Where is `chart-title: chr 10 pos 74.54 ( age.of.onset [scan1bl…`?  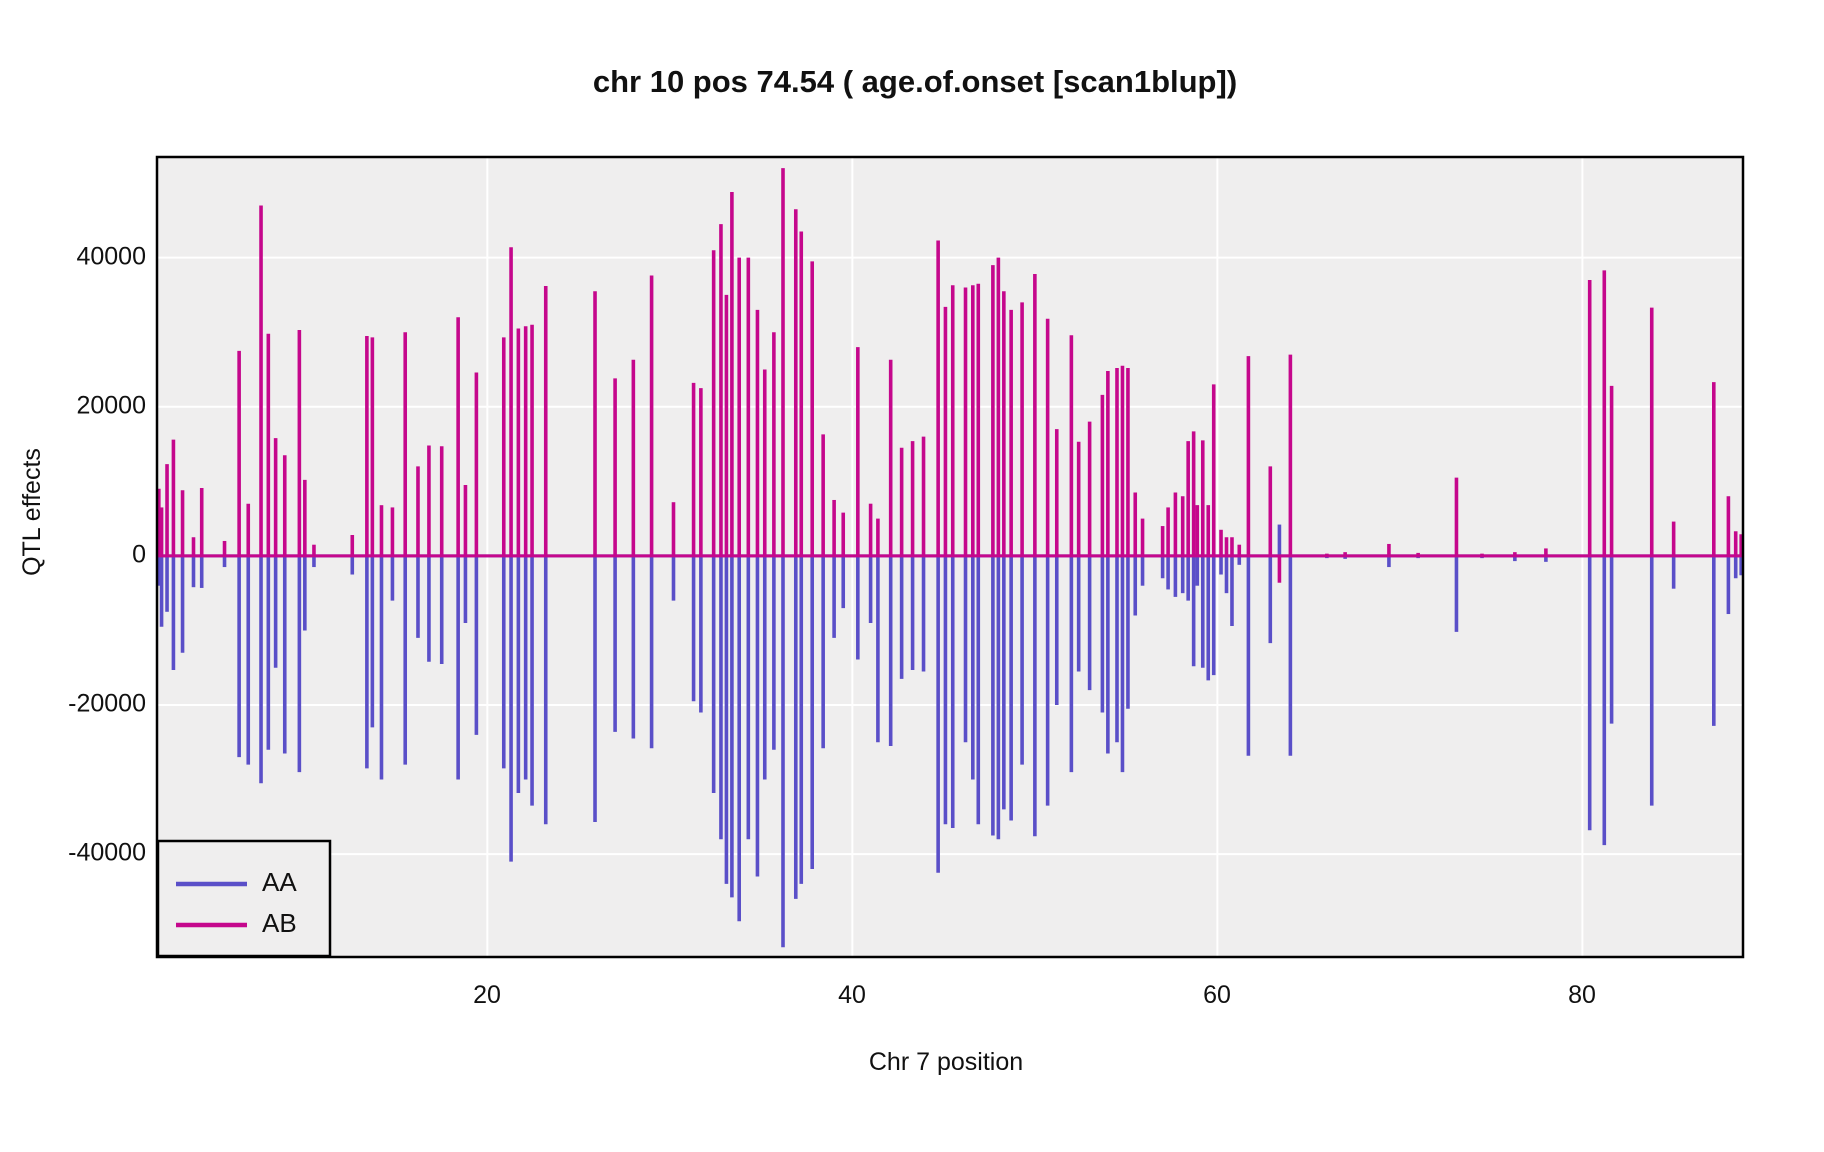 chart-title: chr 10 pos 74.54 ( age.of.onset [scan1bl… is located at coordinates (915, 81).